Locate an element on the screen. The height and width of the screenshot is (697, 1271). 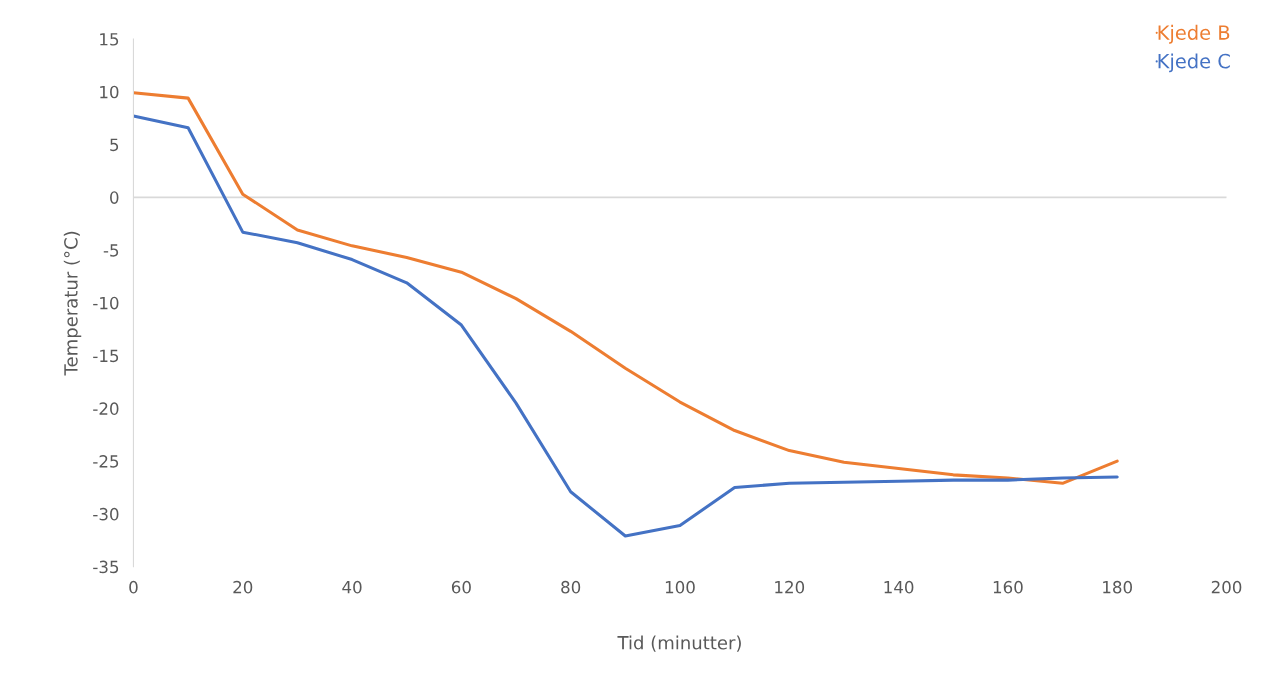
y-tick-label: -35 is located at coordinates (106, 567).